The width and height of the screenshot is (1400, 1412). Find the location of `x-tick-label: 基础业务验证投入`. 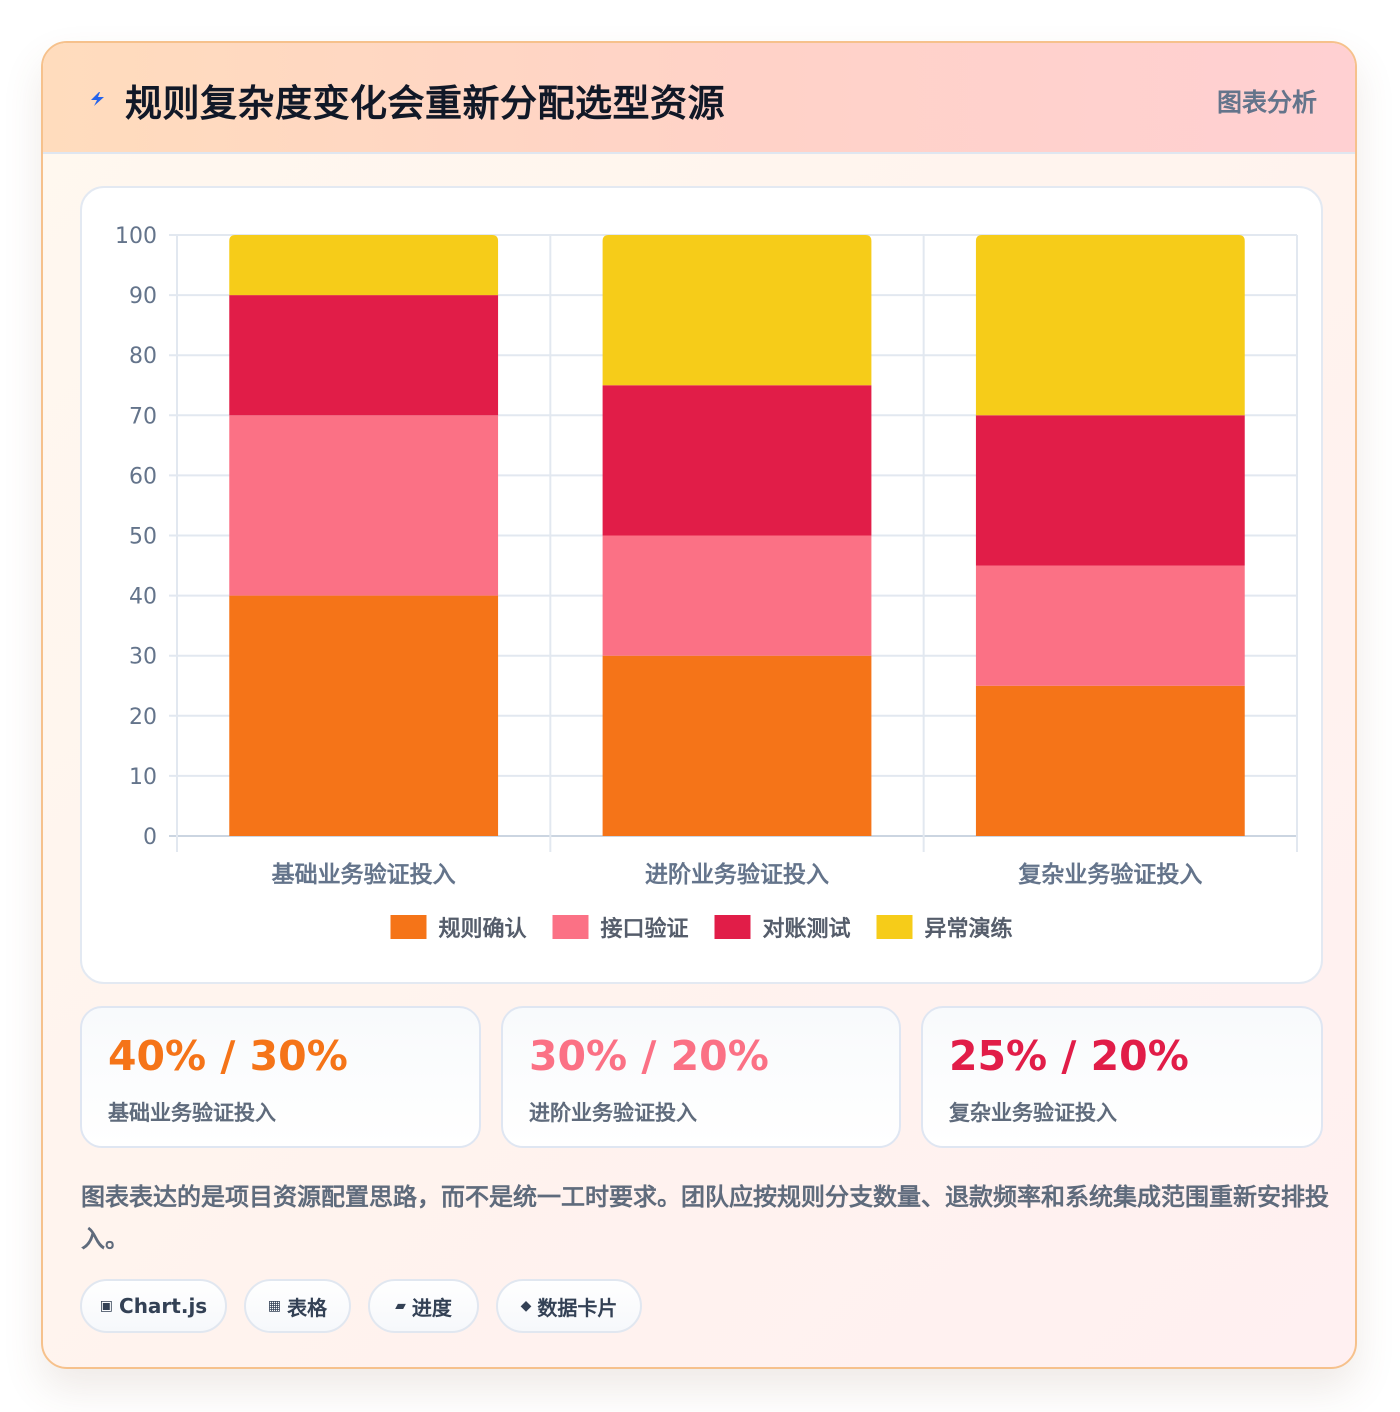

x-tick-label: 基础业务验证投入 is located at coordinates (364, 874).